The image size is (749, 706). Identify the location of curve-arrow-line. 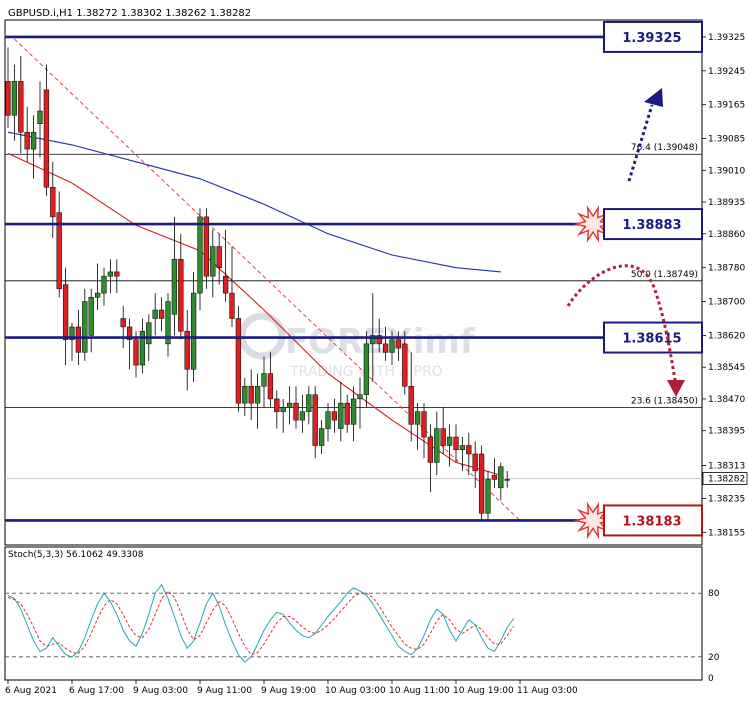
(621, 322).